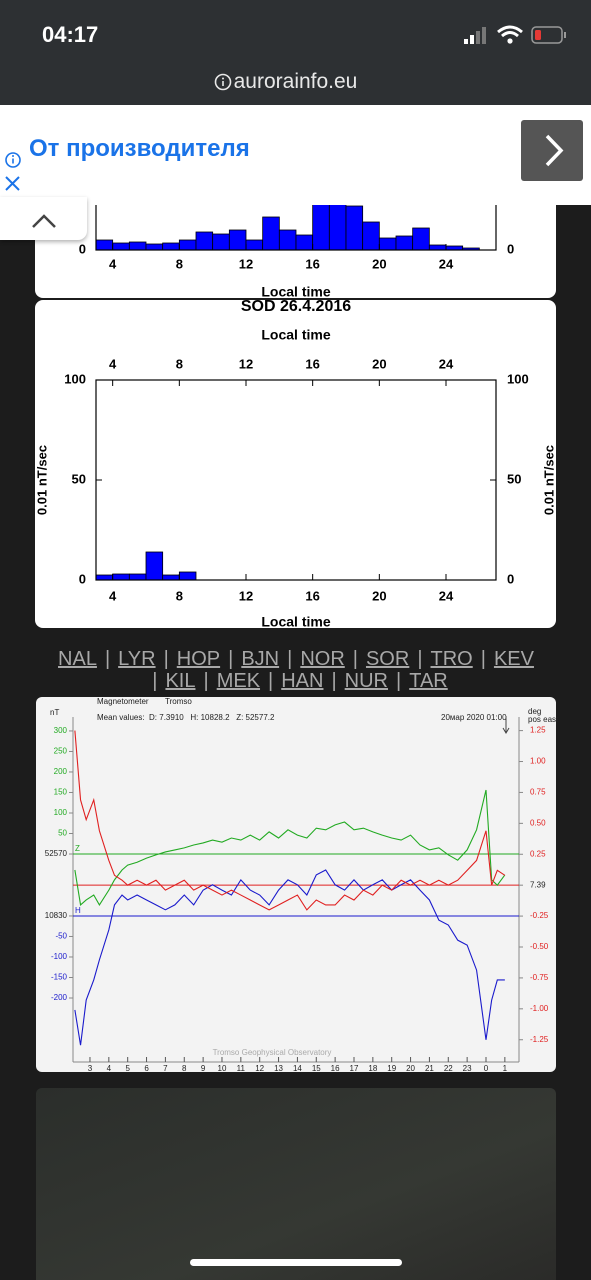 The width and height of the screenshot is (591, 1280). I want to click on x-tick-label: 7, so click(165, 1068).